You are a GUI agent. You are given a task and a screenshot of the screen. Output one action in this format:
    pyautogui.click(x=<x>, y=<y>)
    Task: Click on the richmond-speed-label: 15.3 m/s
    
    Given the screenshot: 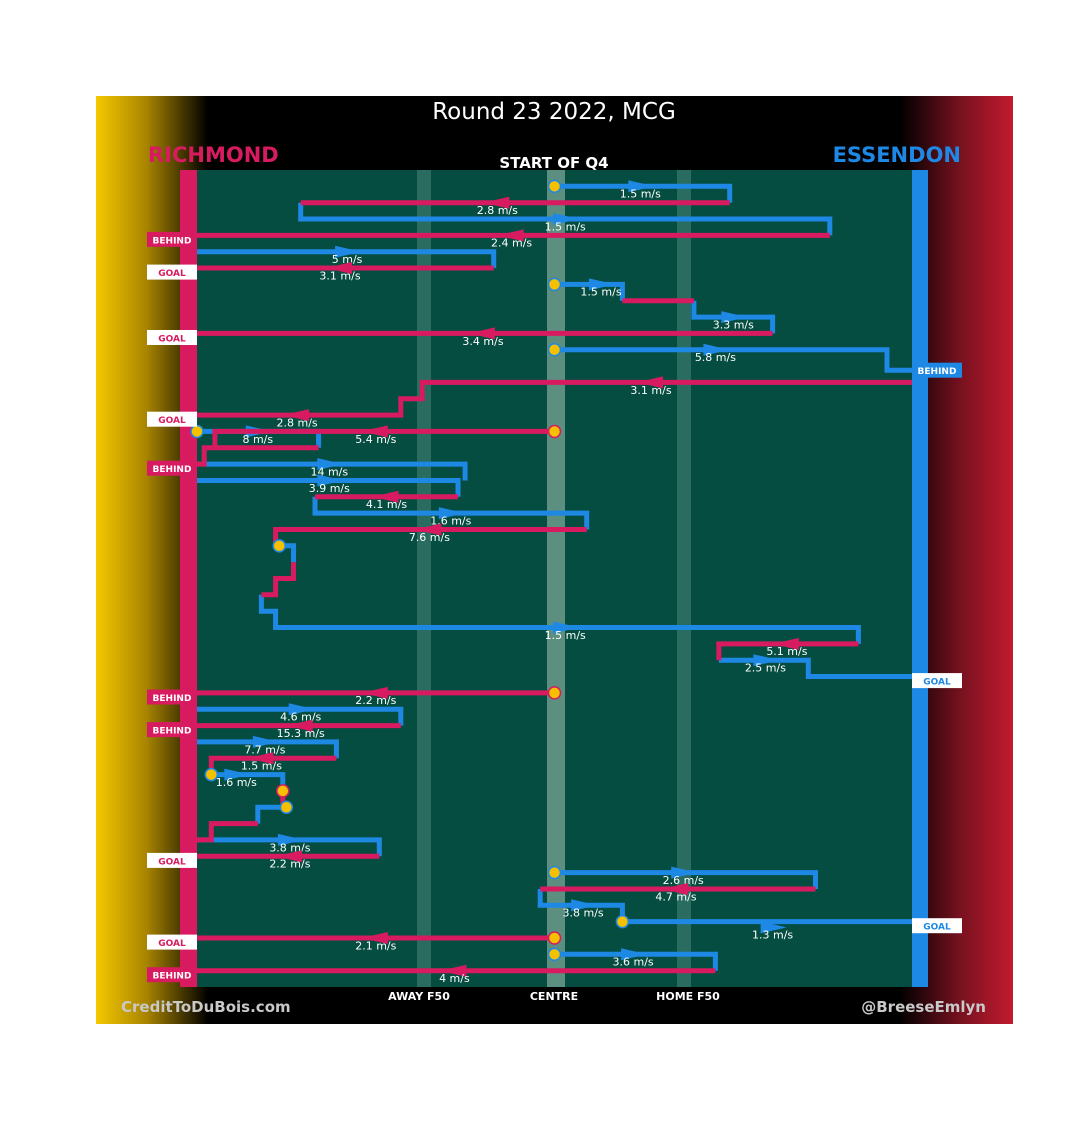 What is the action you would take?
    pyautogui.click(x=301, y=733)
    